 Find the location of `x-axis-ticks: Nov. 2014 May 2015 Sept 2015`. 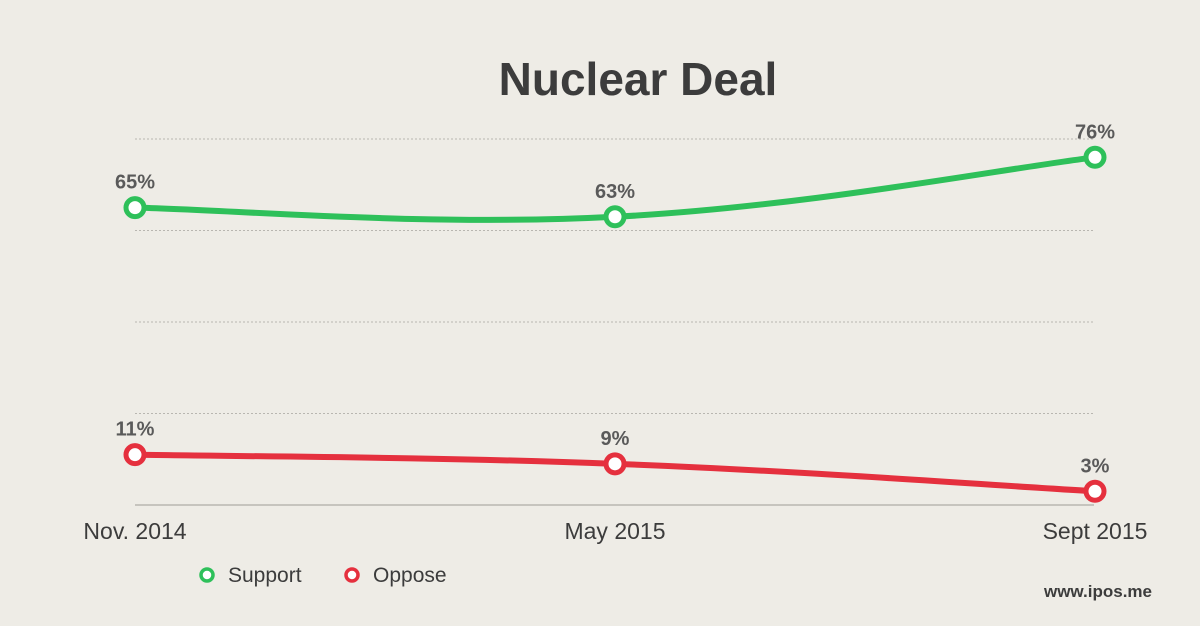

x-axis-ticks: Nov. 2014 May 2015 Sept 2015 is located at coordinates (615, 531).